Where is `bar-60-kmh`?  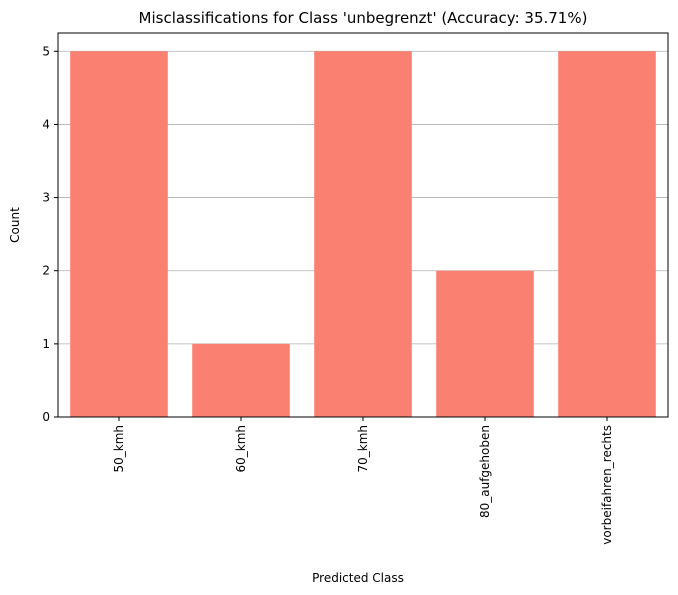 bar-60-kmh is located at coordinates (241, 380).